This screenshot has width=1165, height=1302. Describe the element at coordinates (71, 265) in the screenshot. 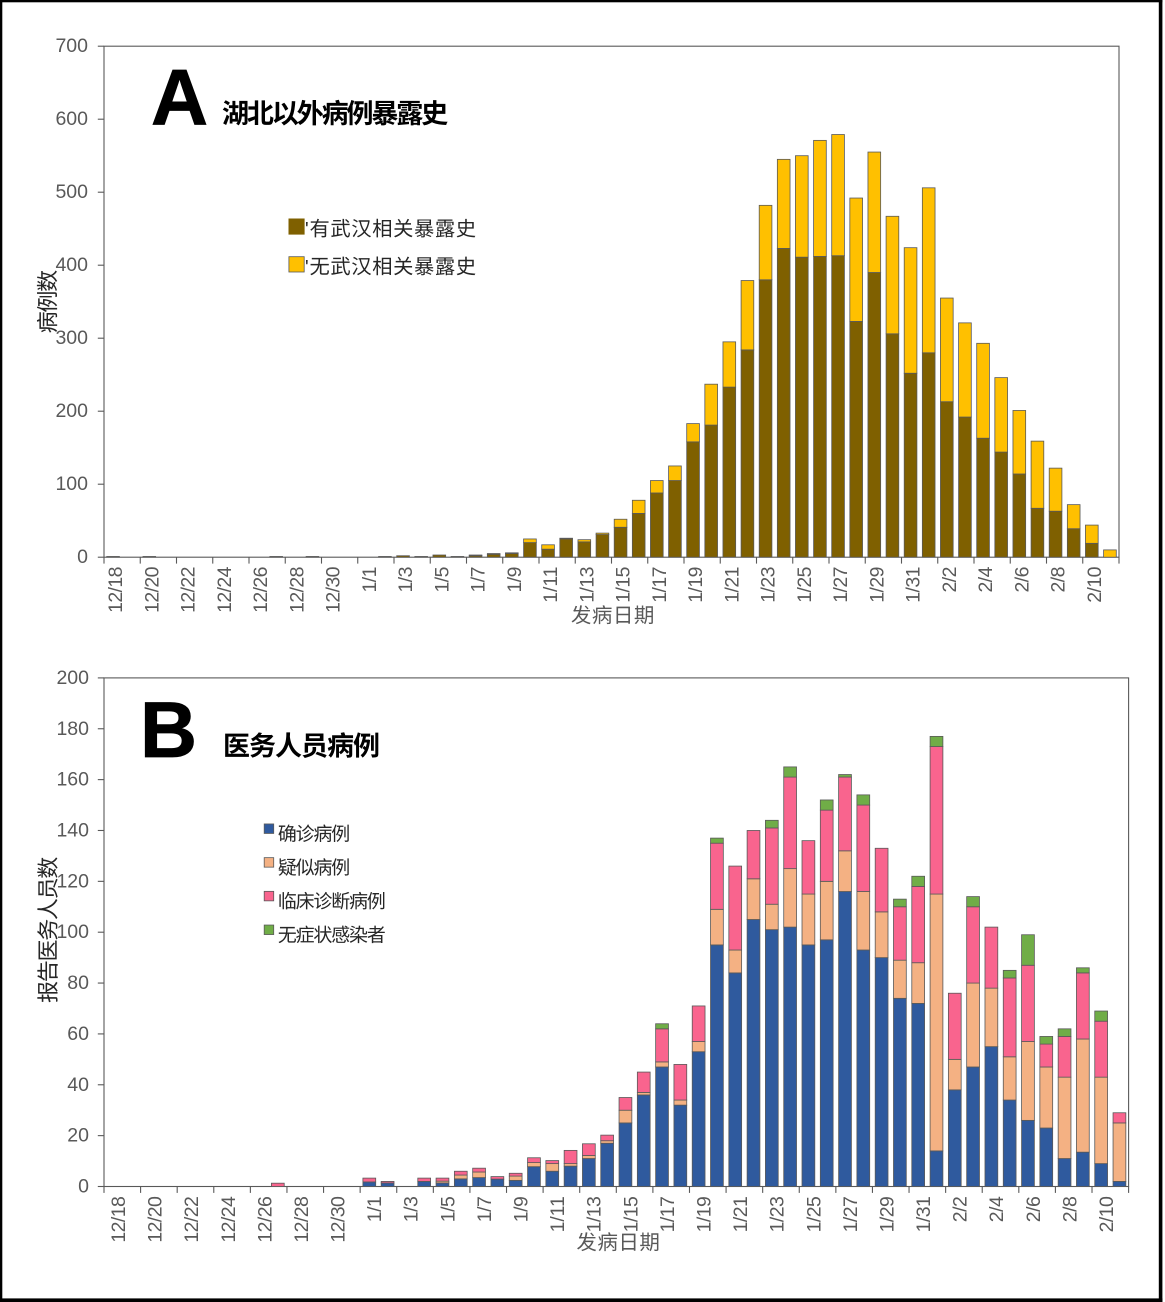

I see `svg-text: 400` at that location.